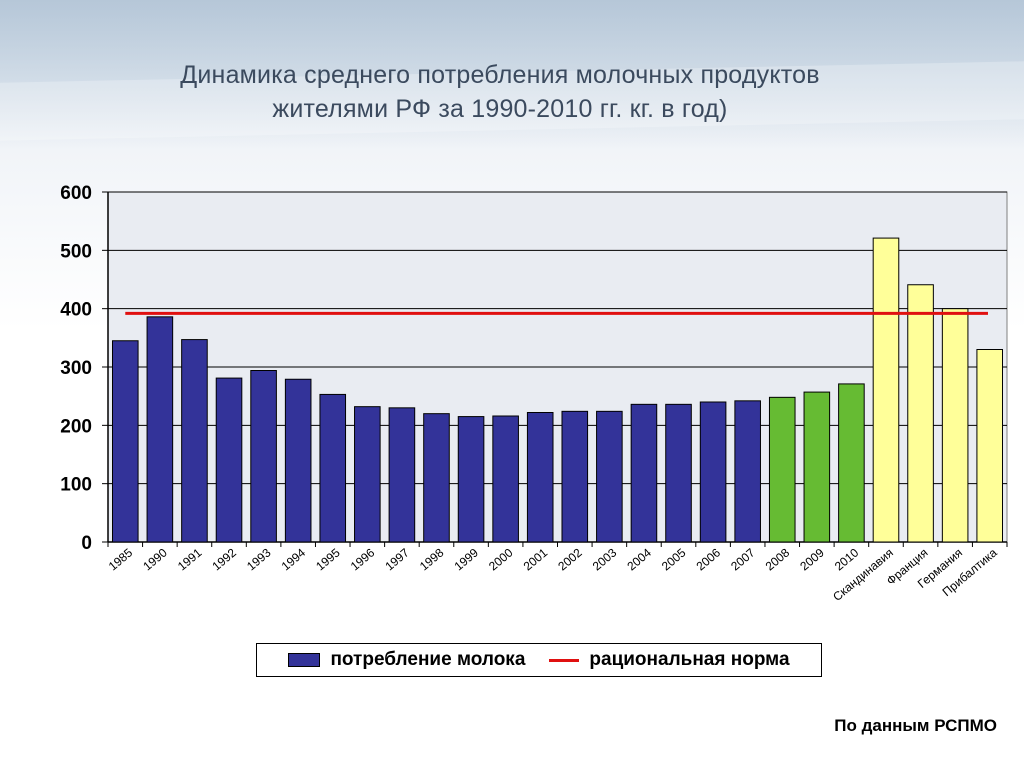 This screenshot has width=1024, height=768. I want to click on x-tick-label: 2008, so click(778, 559).